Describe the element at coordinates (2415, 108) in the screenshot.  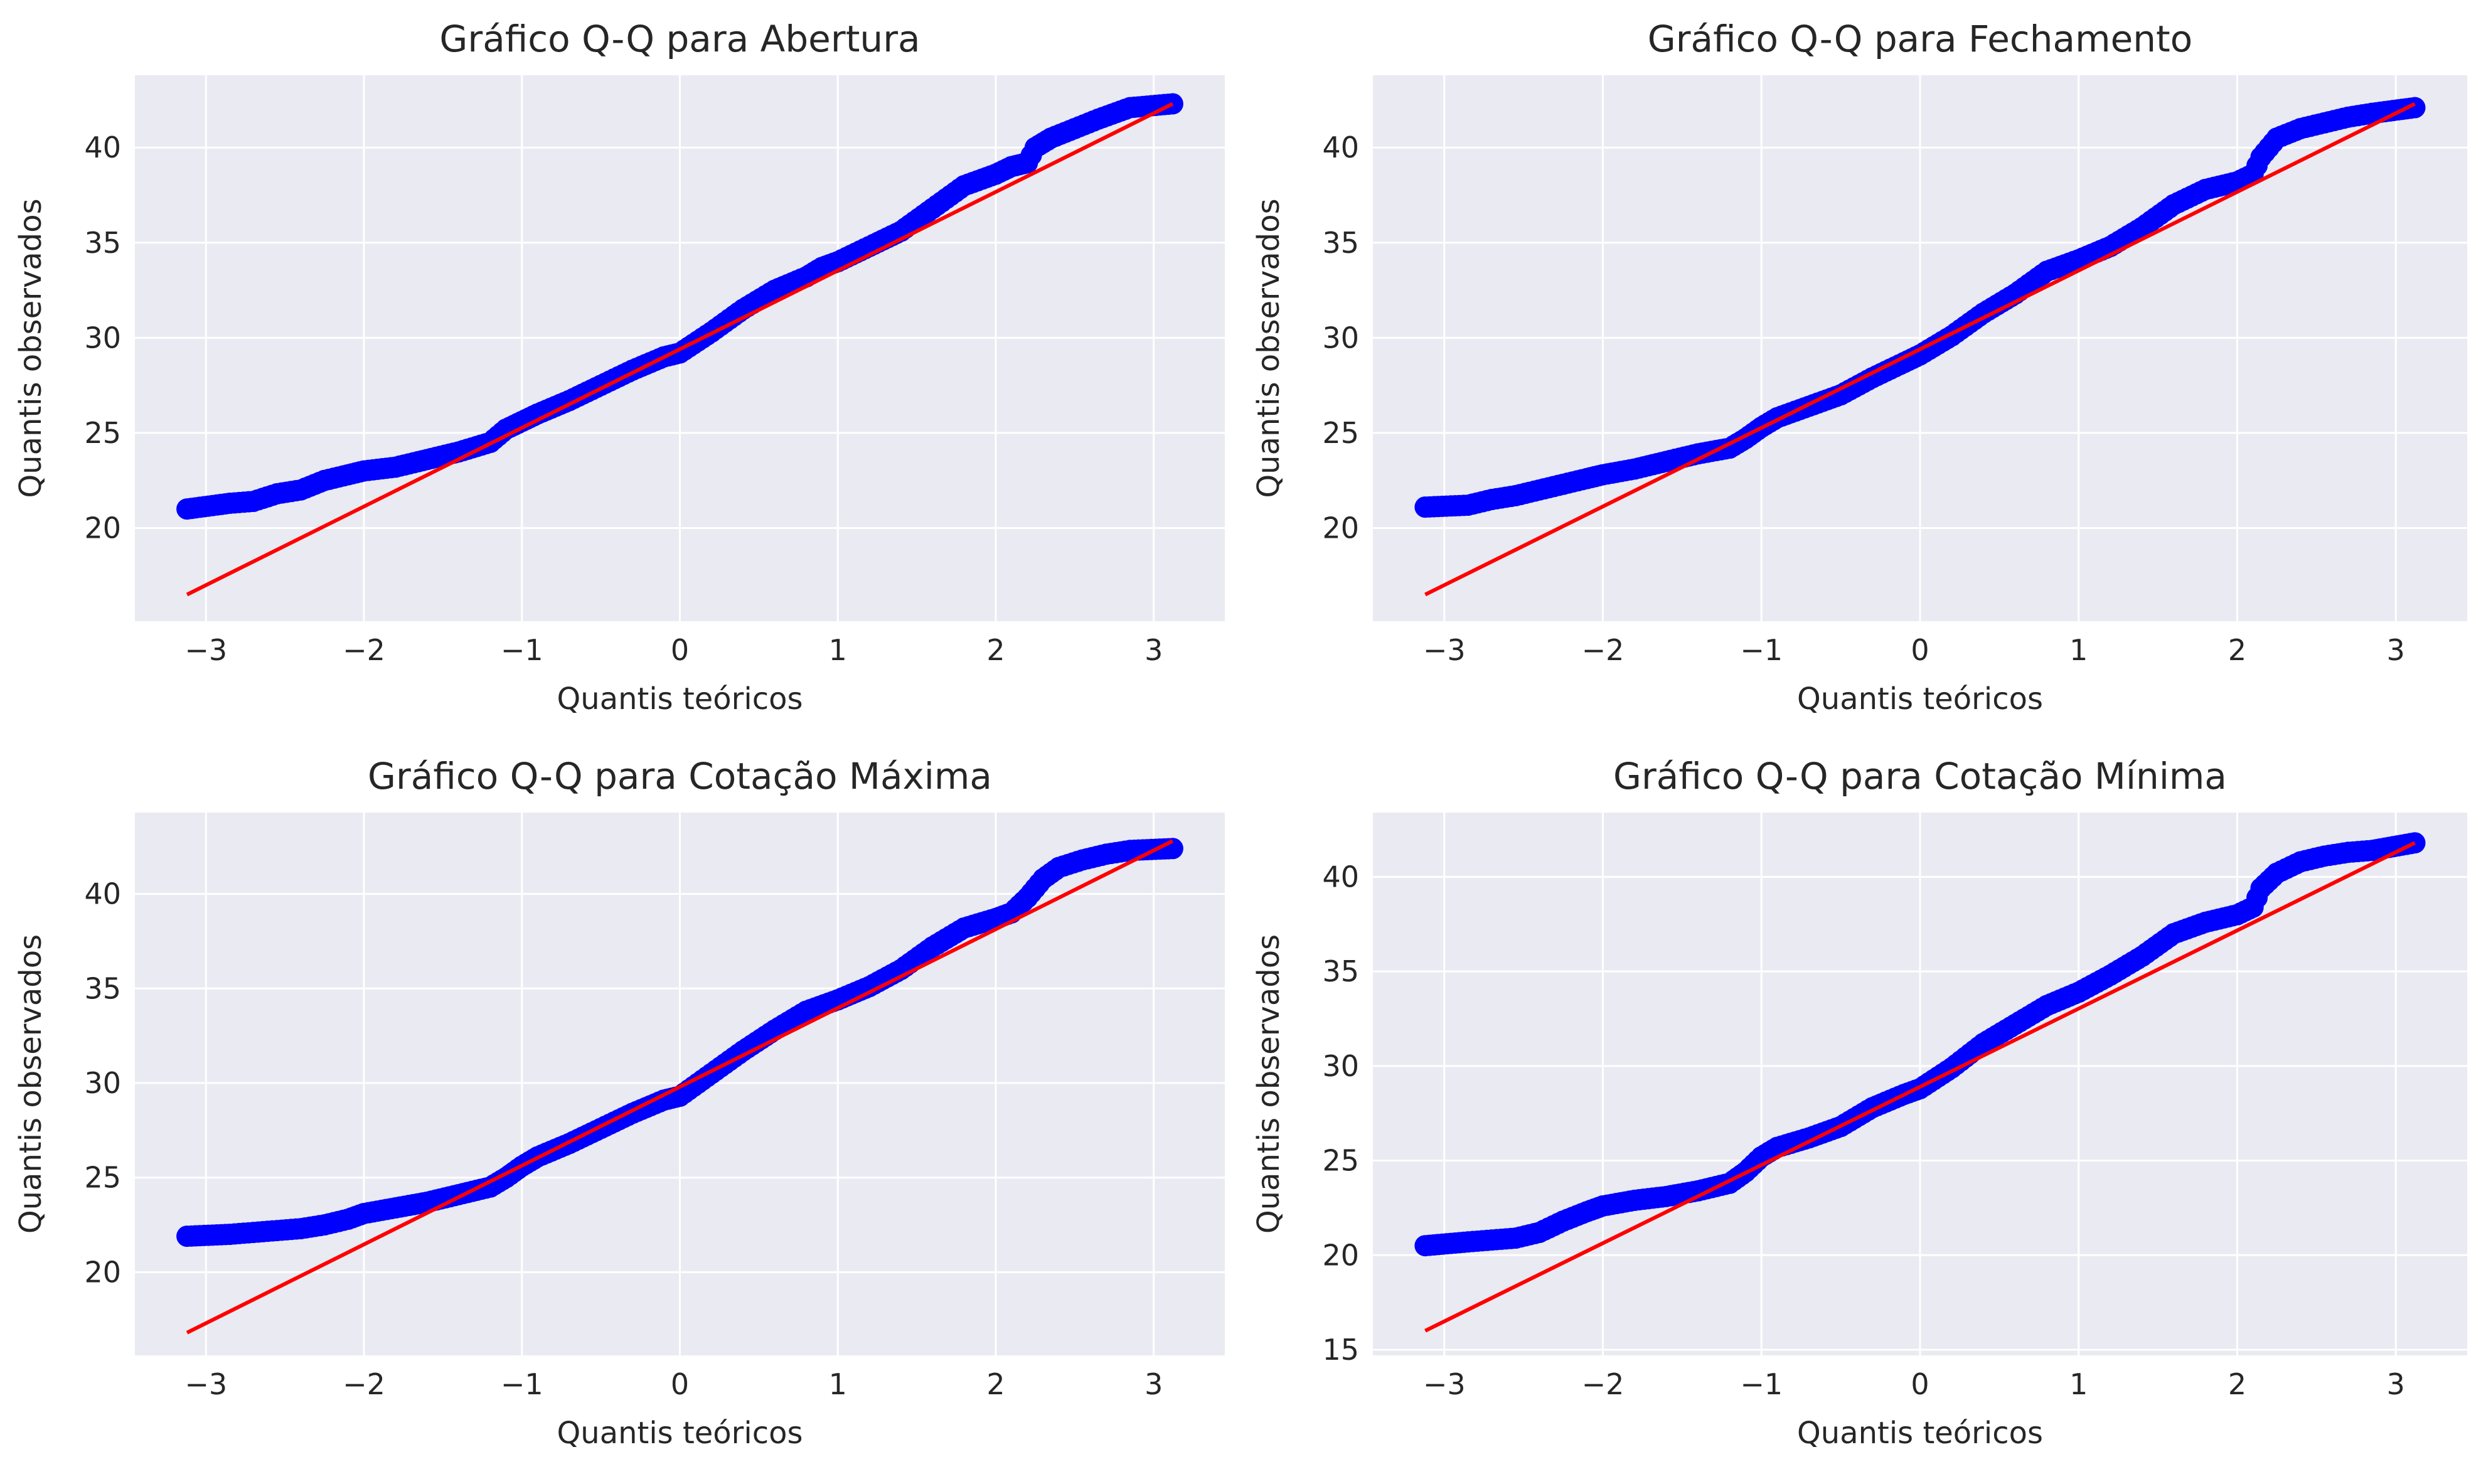
I see `data-point` at that location.